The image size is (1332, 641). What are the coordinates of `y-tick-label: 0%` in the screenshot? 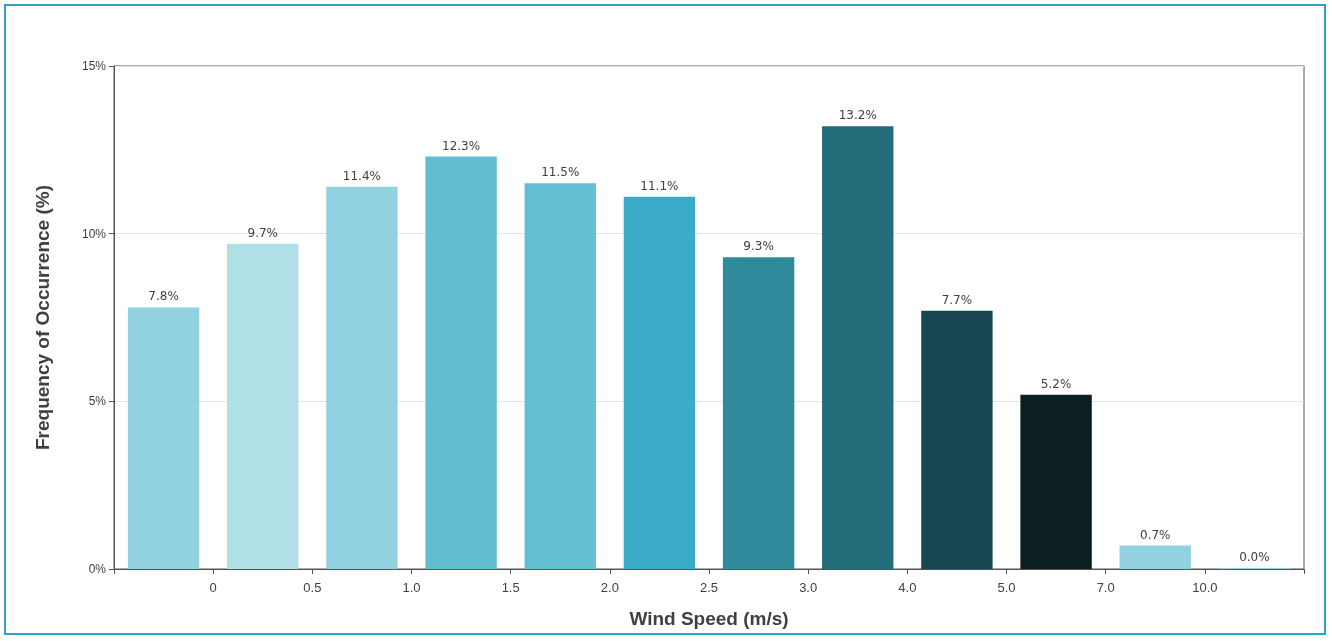 It's located at (97, 569).